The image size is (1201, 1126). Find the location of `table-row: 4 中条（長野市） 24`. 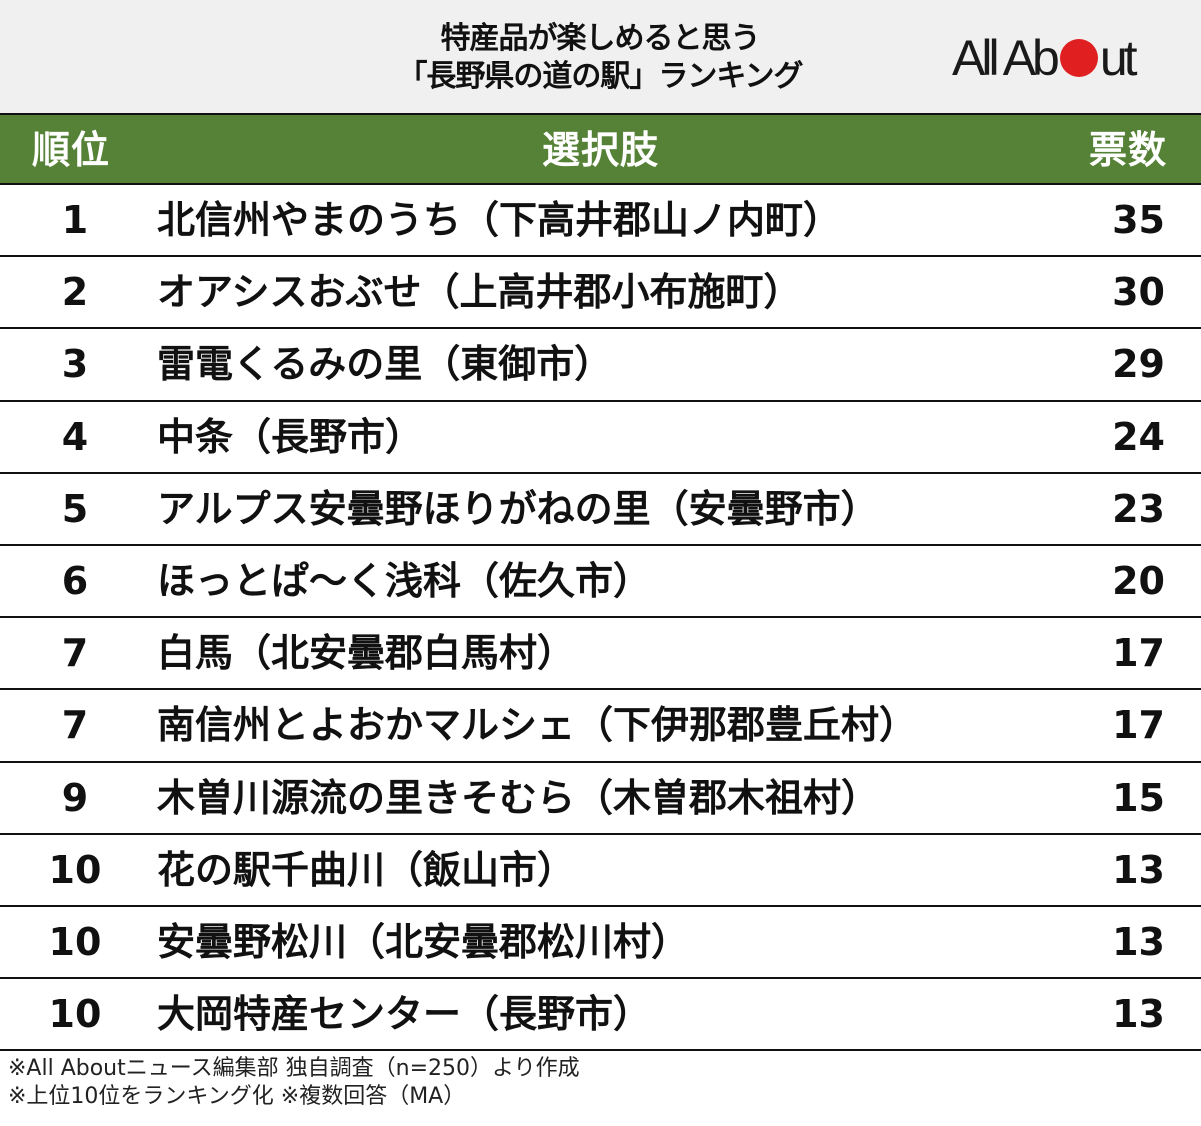

table-row: 4 中条（長野市） 24 is located at coordinates (600, 438).